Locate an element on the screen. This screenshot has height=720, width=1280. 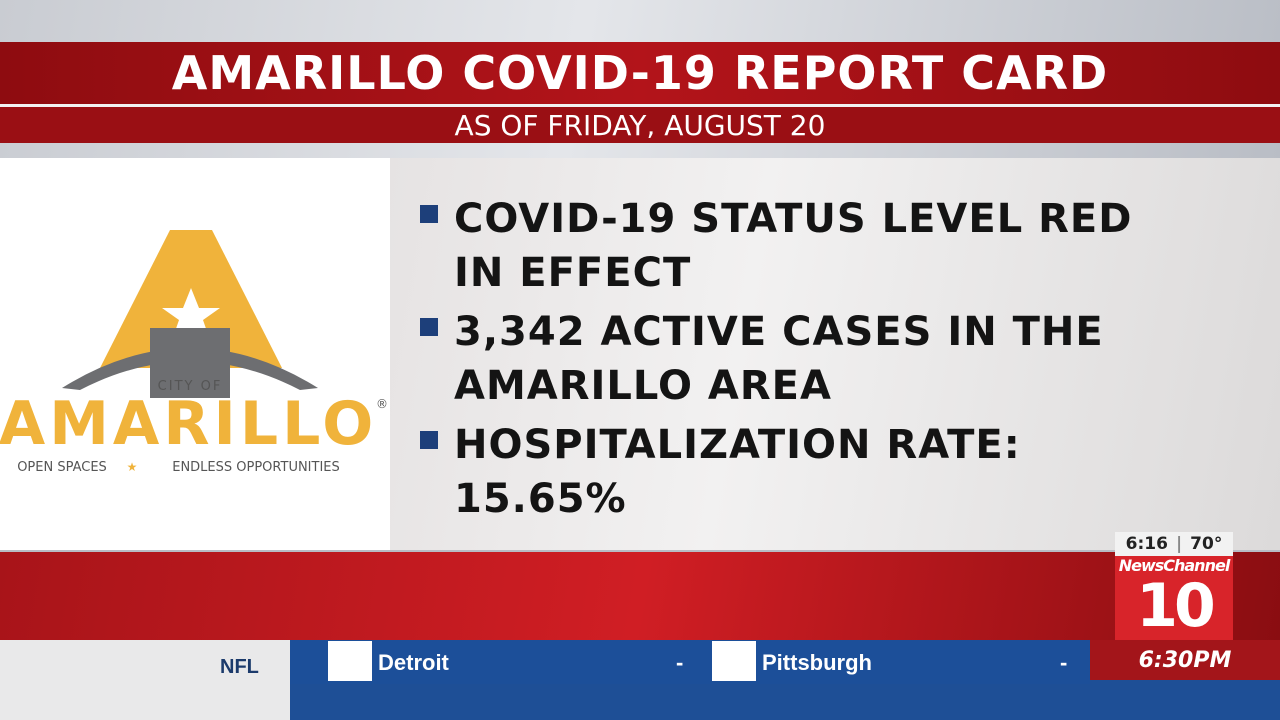
game-time: 6:30PM is located at coordinates (1185, 660).